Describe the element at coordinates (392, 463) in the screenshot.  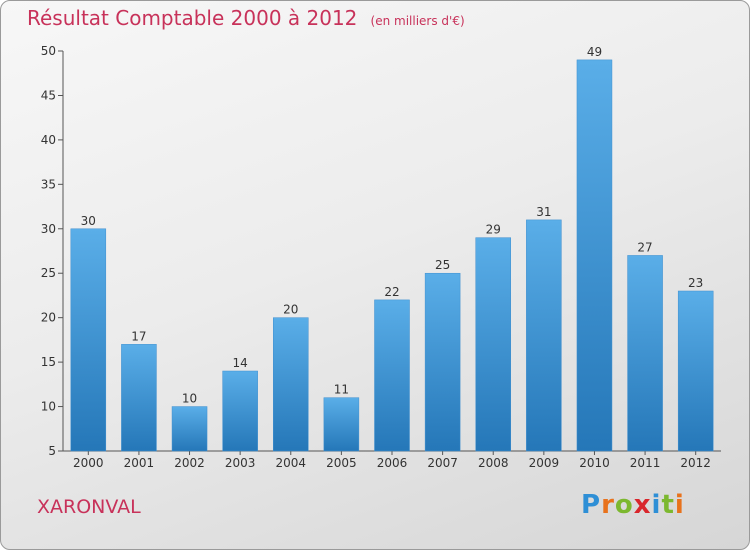
I see `x-tick-label: 2006` at that location.